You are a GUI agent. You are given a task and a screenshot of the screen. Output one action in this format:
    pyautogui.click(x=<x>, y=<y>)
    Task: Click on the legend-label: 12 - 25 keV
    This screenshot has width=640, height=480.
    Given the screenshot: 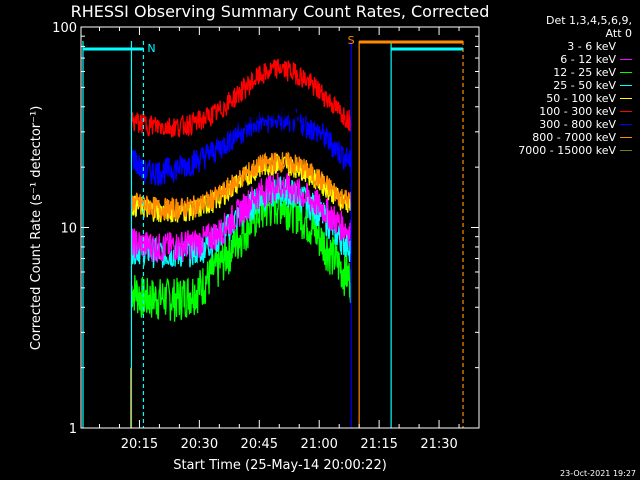 What is the action you would take?
    pyautogui.click(x=584, y=72)
    